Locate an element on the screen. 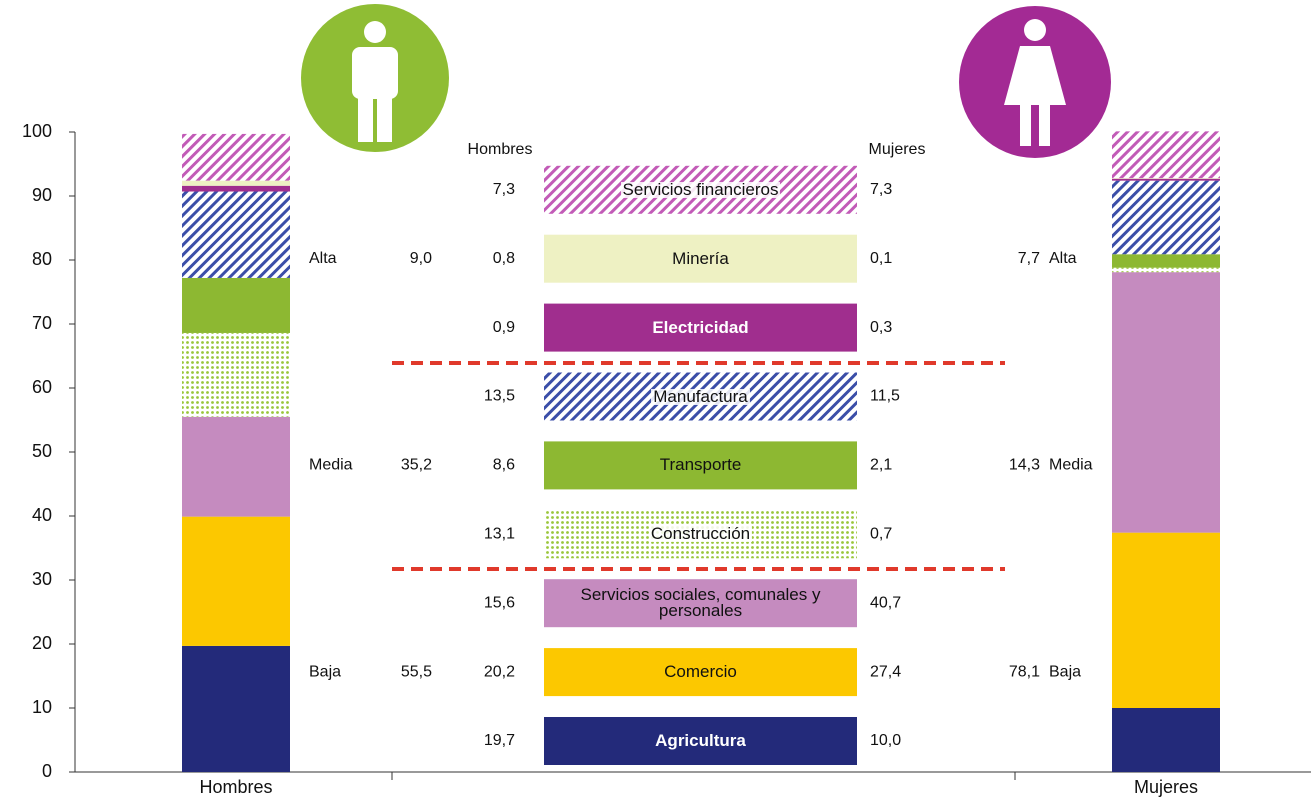 The width and height of the screenshot is (1311, 800). column-header: Mujeres is located at coordinates (897, 149).